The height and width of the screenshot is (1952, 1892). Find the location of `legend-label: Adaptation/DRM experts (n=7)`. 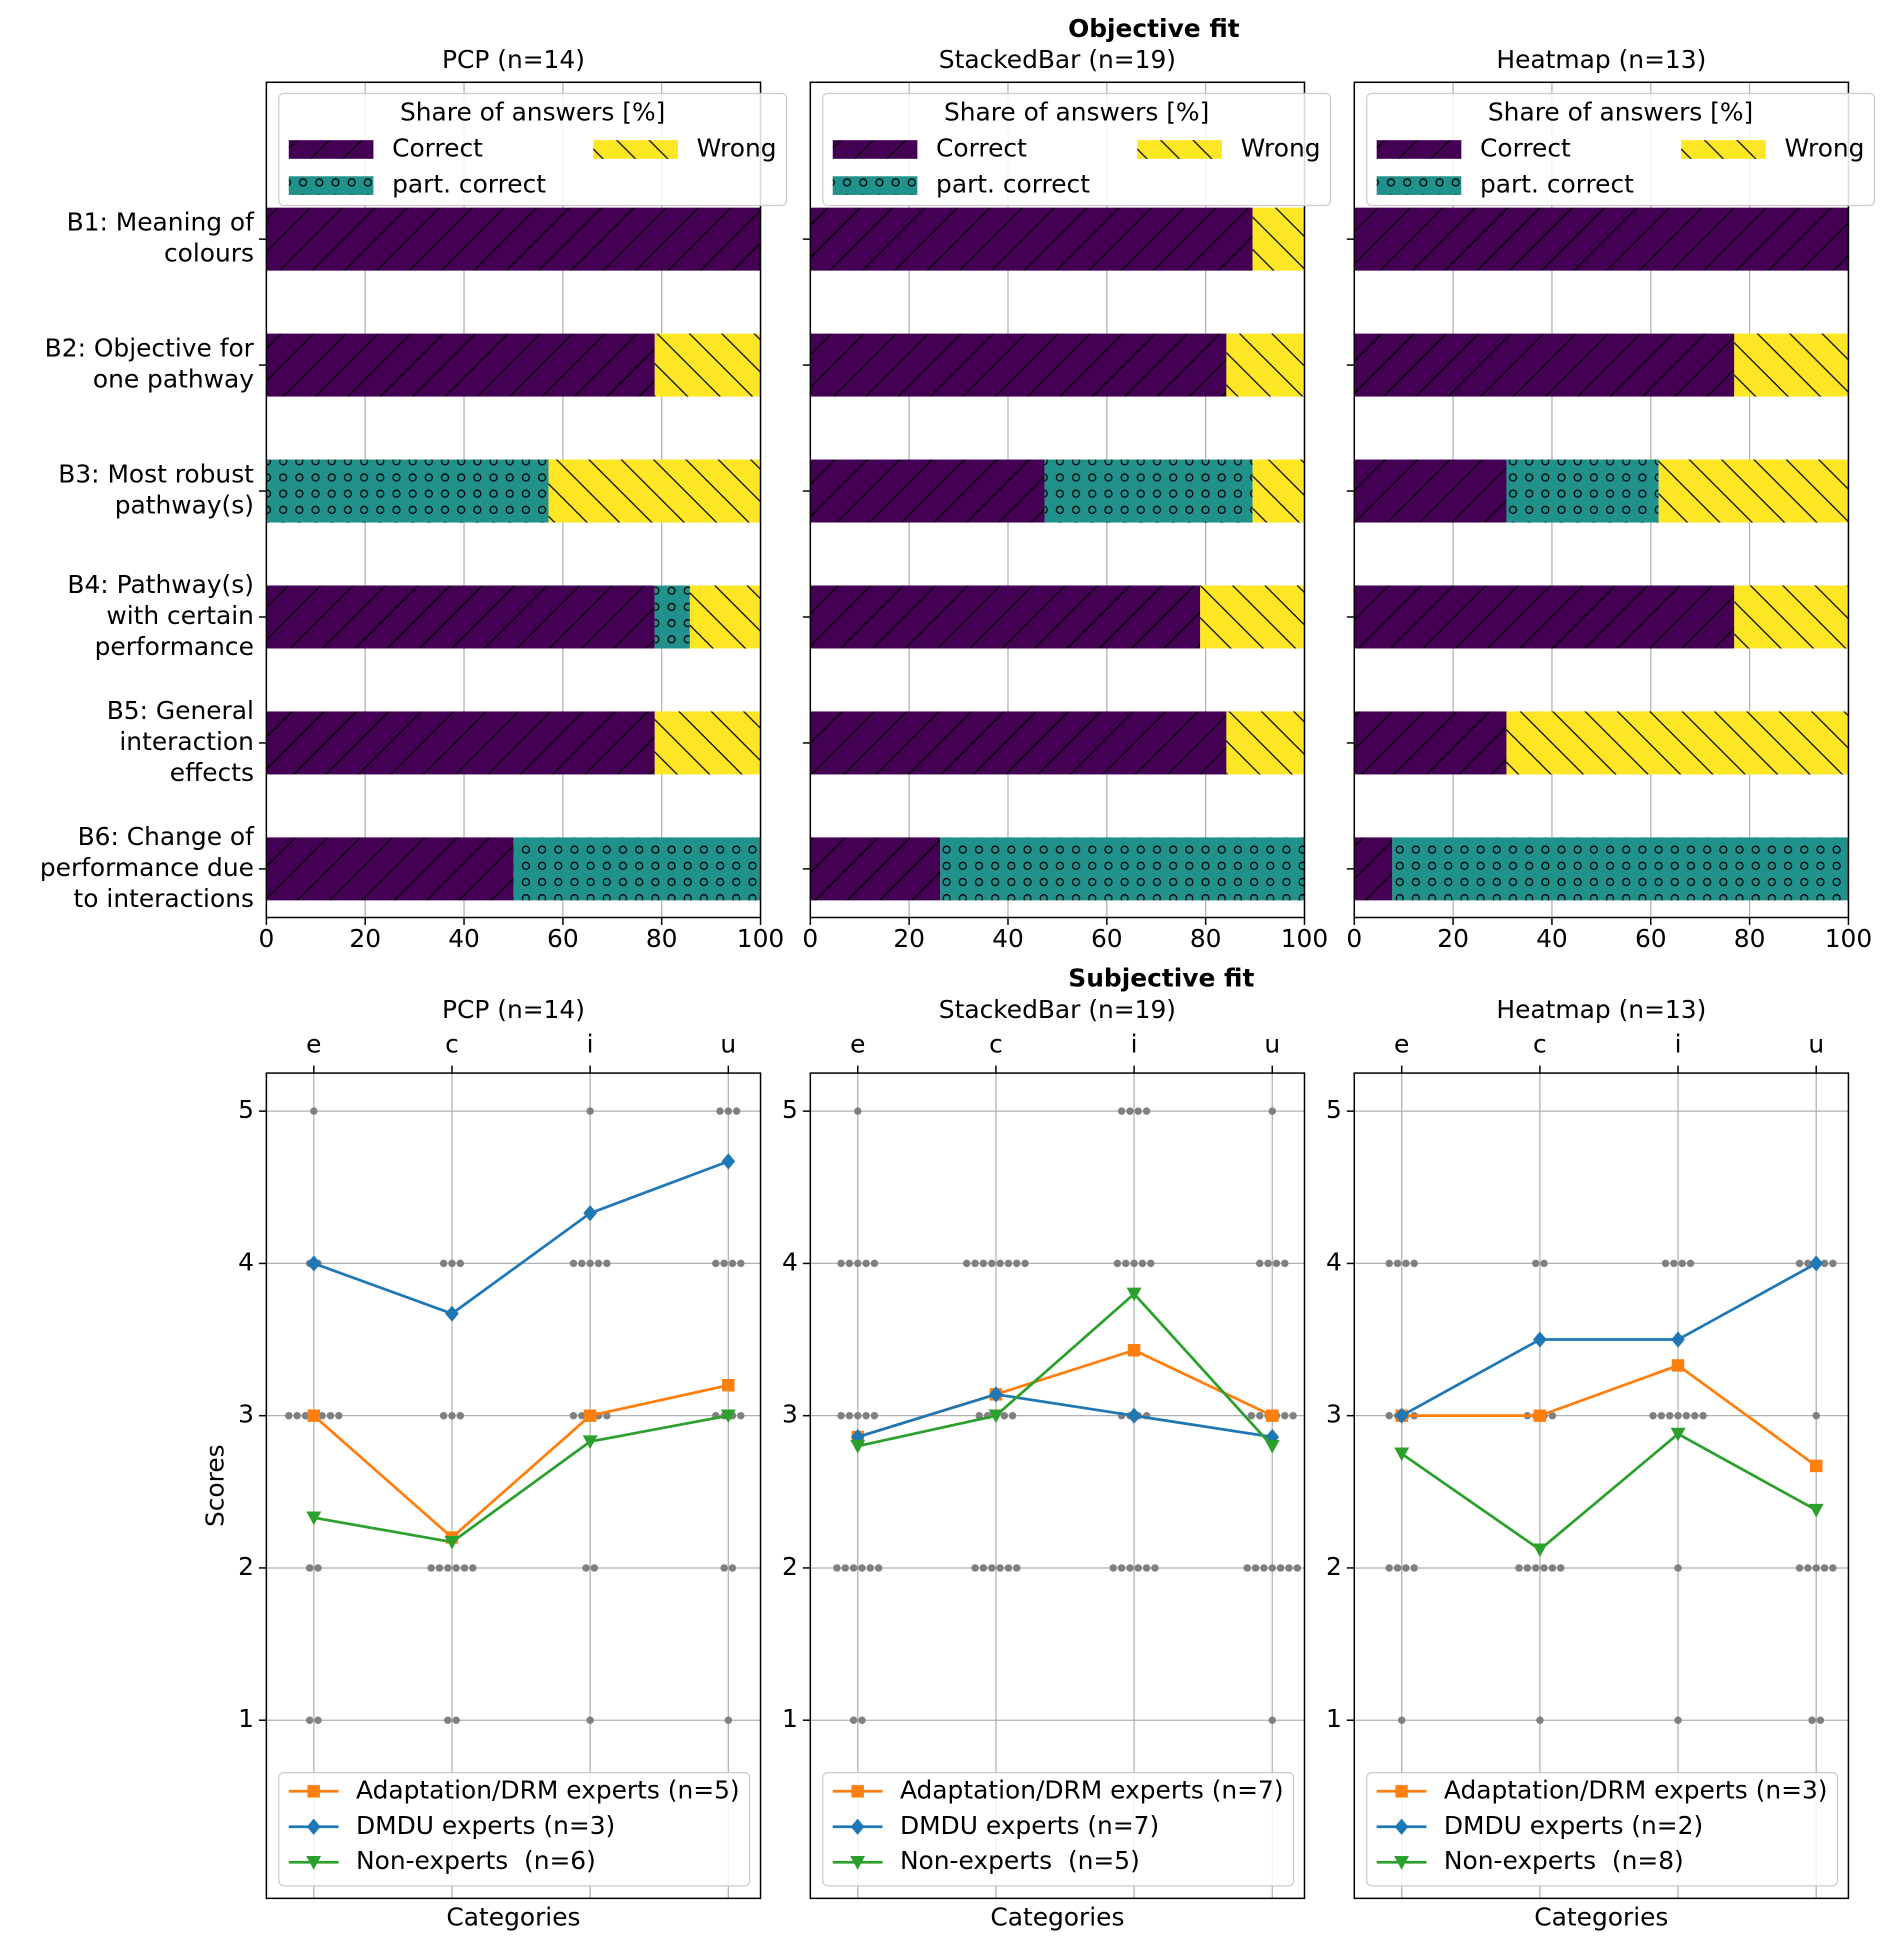

legend-label: Adaptation/DRM experts (n=7) is located at coordinates (1092, 1789).